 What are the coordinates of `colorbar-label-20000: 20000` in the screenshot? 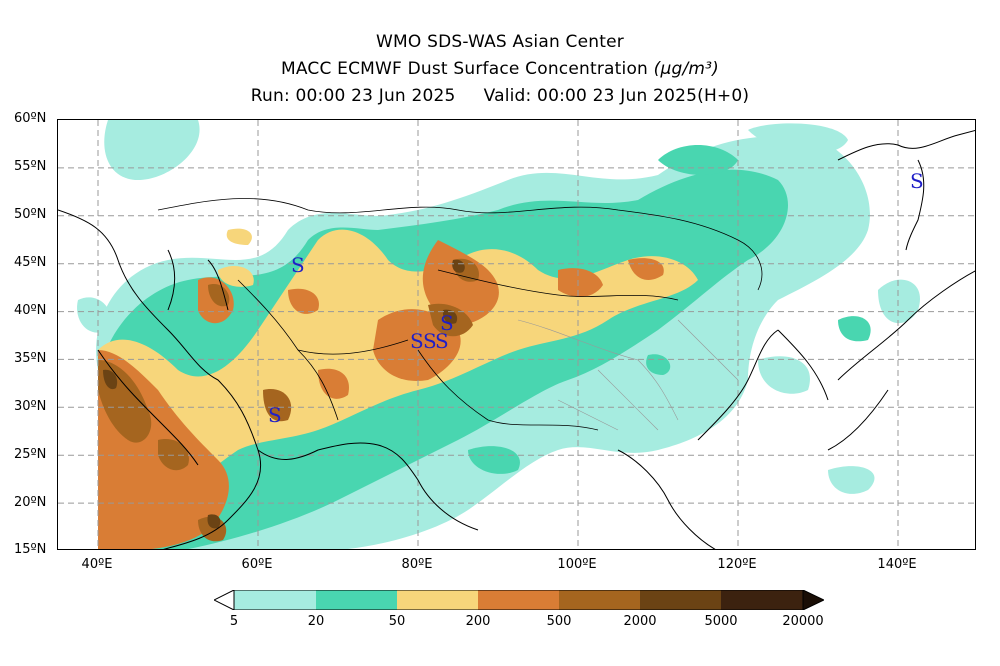 It's located at (803, 621).